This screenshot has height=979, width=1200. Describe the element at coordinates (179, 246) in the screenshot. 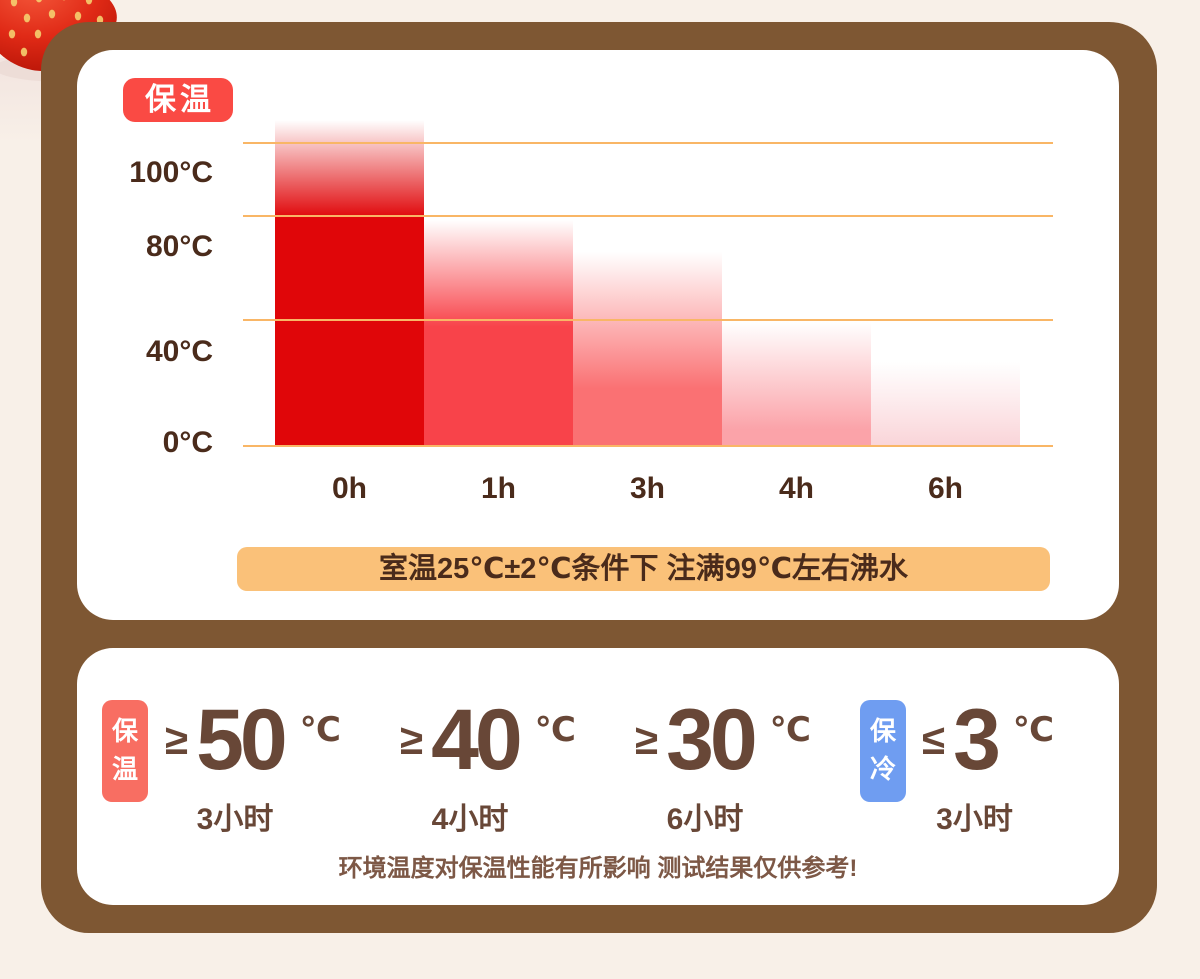

I see `y-tick-80c: 80°C` at that location.